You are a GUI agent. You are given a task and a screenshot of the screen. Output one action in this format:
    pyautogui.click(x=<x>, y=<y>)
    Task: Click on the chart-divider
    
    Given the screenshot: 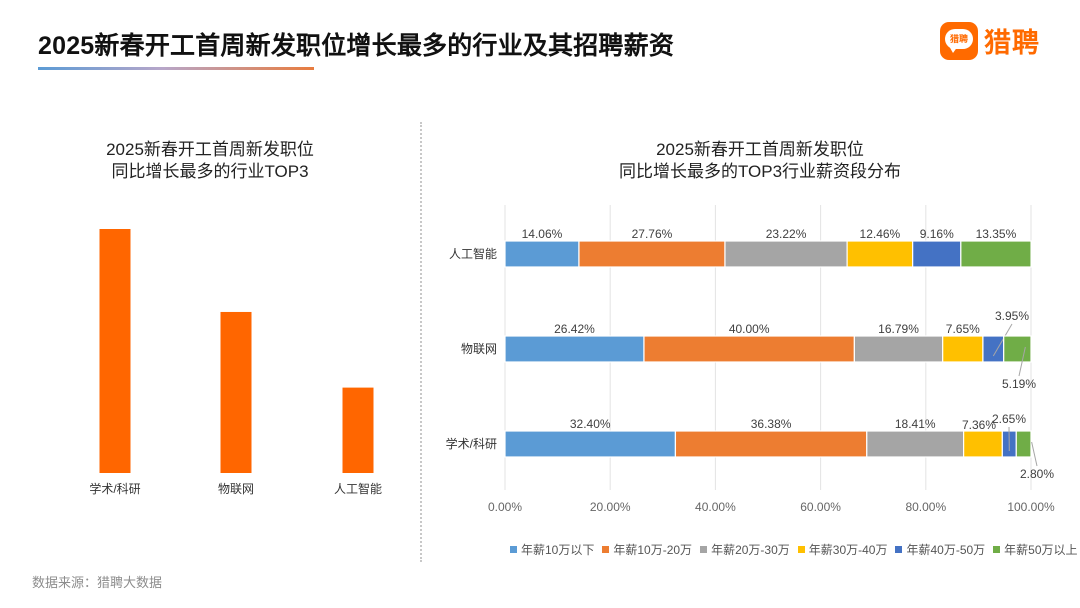 What is the action you would take?
    pyautogui.click(x=421, y=342)
    